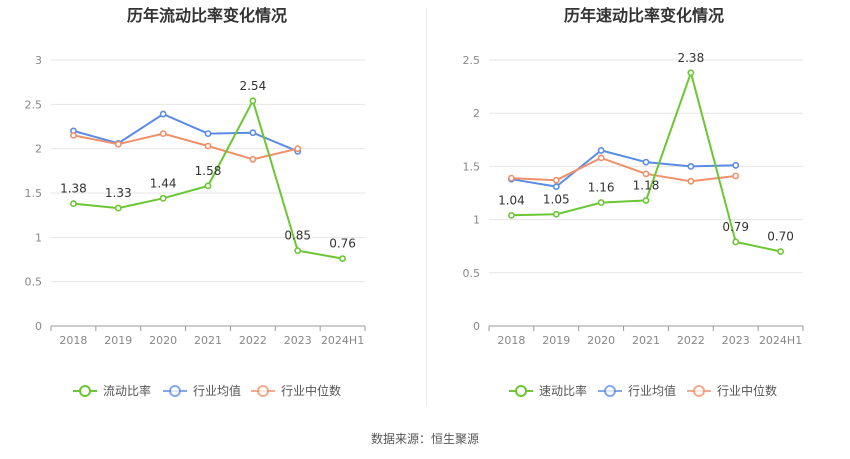  What do you see at coordinates (646, 185) in the screenshot?
I see `data-label: 1.18` at bounding box center [646, 185].